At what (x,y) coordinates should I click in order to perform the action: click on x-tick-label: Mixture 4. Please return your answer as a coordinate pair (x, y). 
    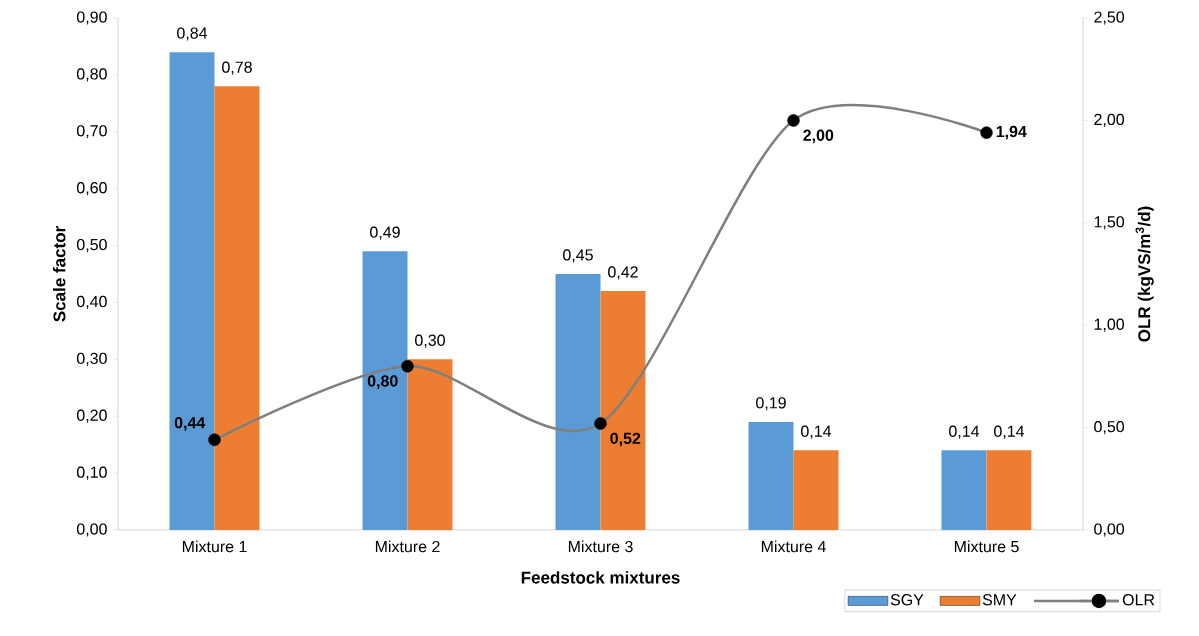
    Looking at the image, I should click on (793, 546).